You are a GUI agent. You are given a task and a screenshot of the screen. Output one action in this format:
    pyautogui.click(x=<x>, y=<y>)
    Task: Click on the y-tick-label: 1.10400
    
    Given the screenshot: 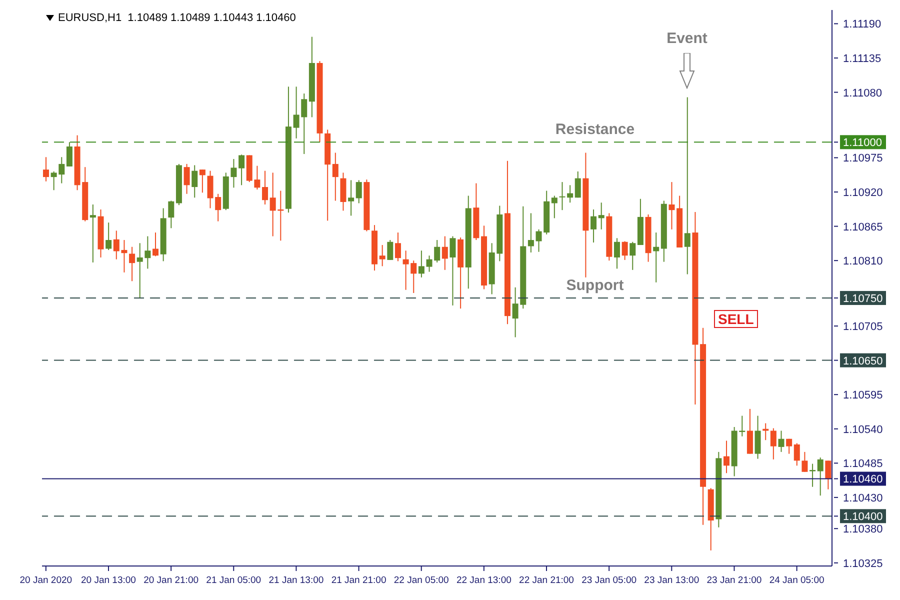 What is the action you would take?
    pyautogui.click(x=863, y=517)
    